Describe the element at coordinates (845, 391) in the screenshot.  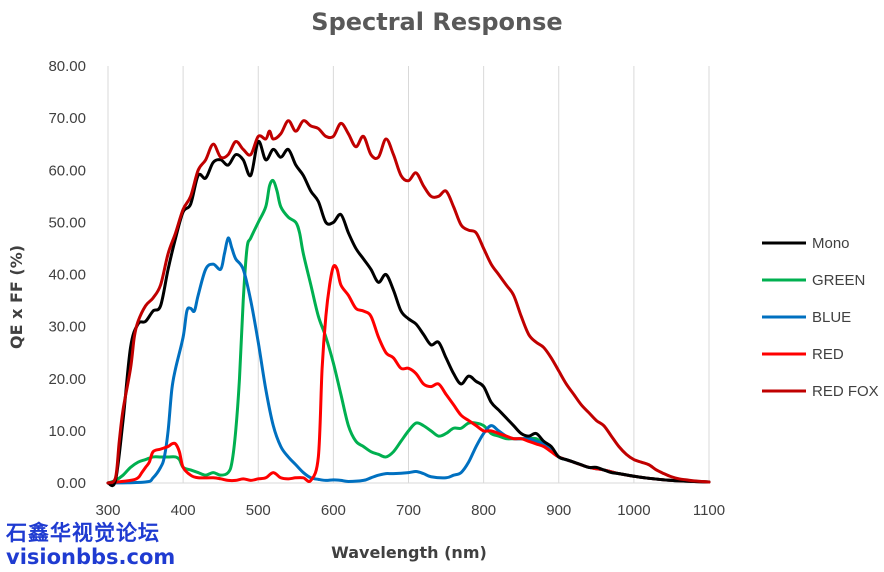
I see `legend-label-red-fox: RED FOX` at that location.